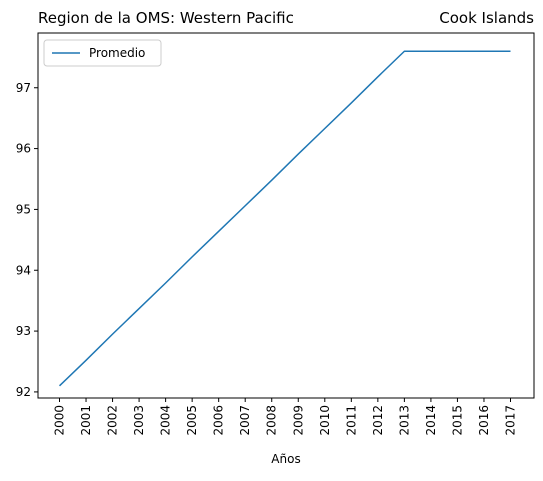 The width and height of the screenshot is (543, 481). What do you see at coordinates (192, 420) in the screenshot?
I see `x-tick-label: 2005` at bounding box center [192, 420].